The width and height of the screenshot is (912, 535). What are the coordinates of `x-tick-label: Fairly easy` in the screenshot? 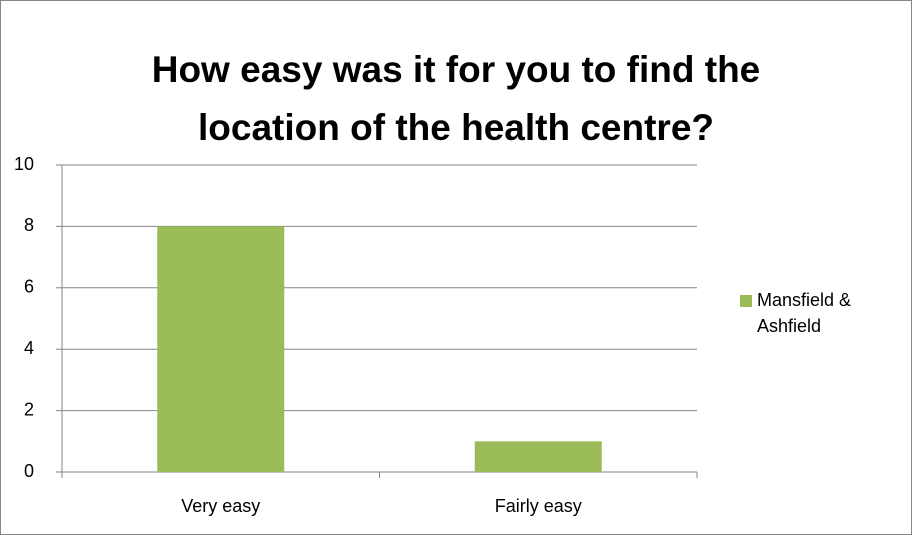 It's located at (538, 506).